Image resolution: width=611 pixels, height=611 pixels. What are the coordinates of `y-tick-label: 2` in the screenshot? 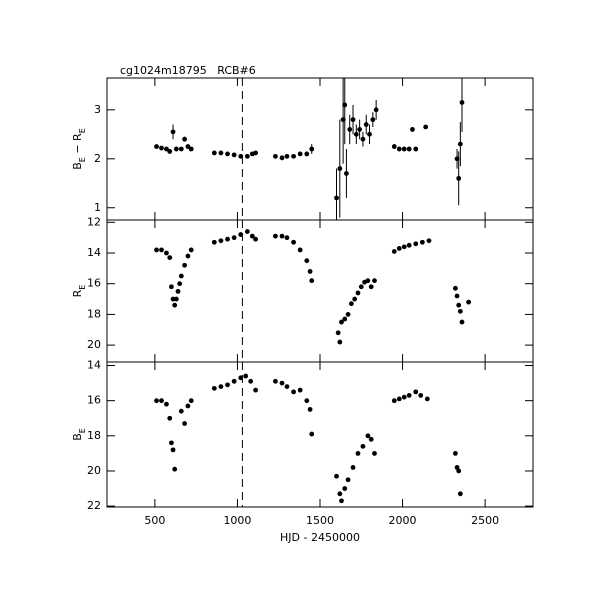 It's located at (97, 158).